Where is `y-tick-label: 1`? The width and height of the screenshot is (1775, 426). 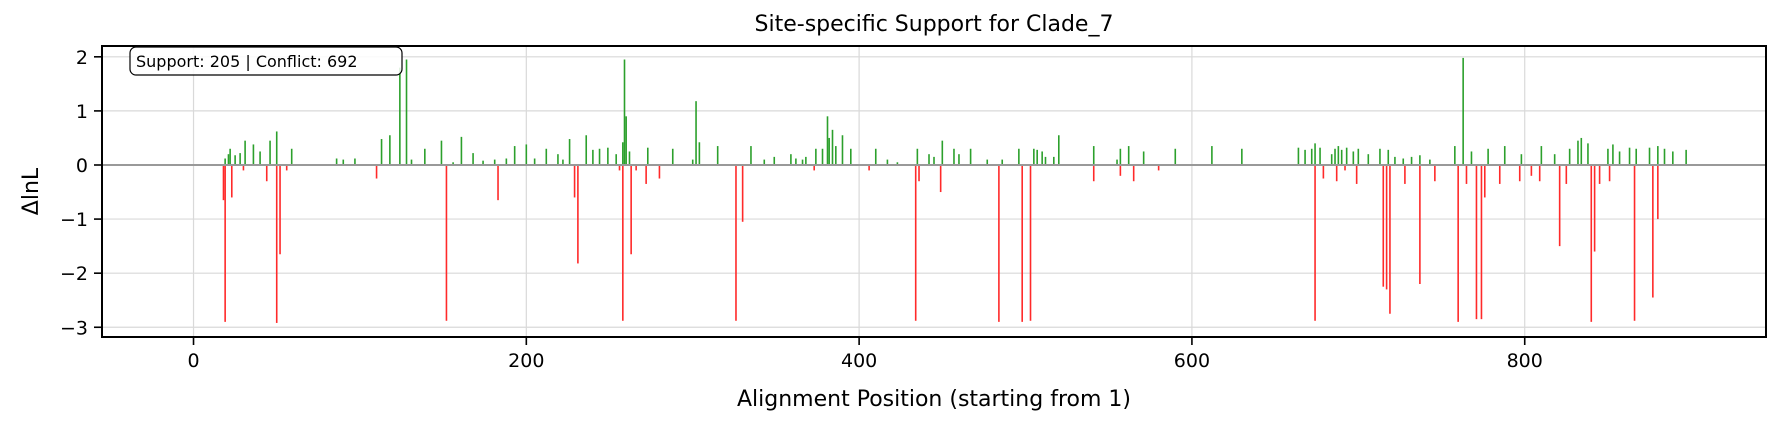
y-tick-label: 1 is located at coordinates (82, 112).